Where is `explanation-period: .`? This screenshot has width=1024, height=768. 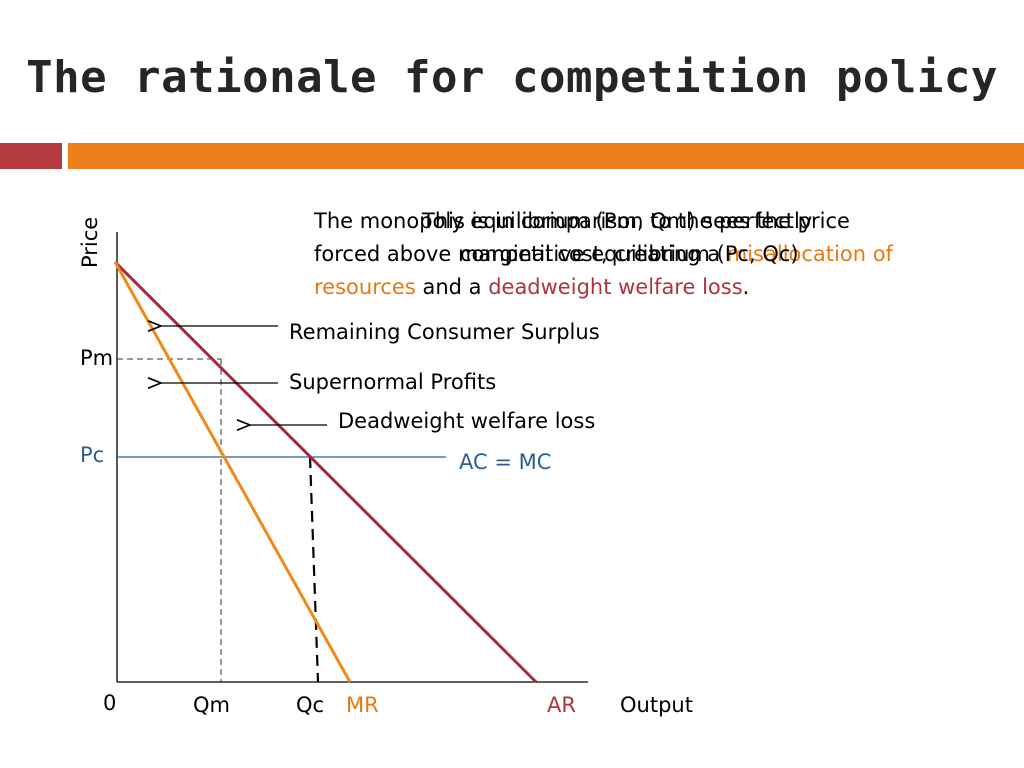
explanation-period: . is located at coordinates (746, 287).